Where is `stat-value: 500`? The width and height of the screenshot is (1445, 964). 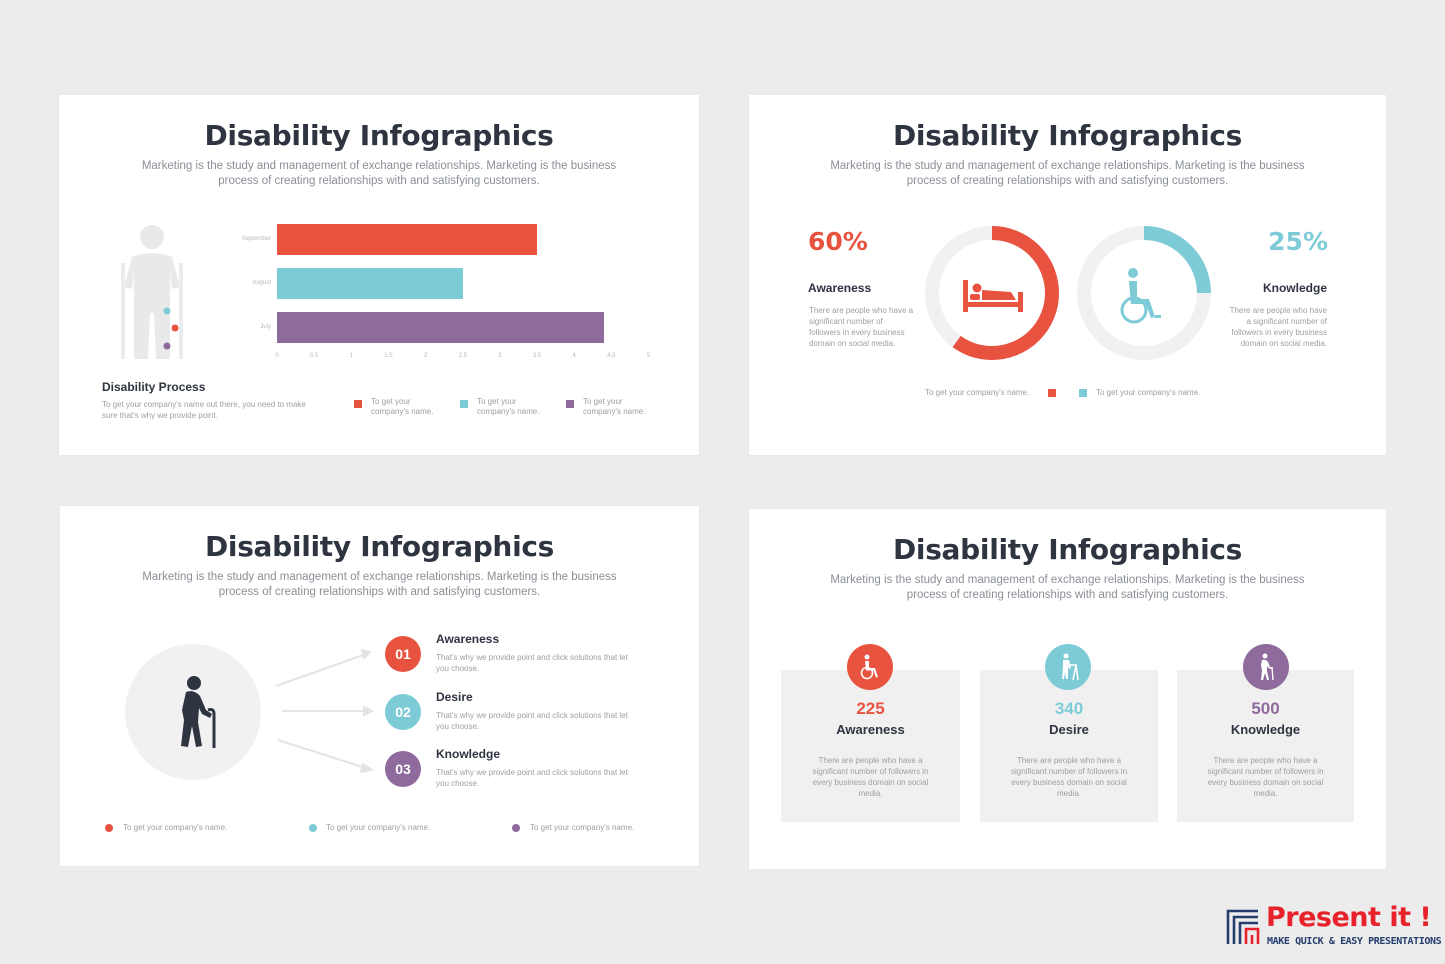 stat-value: 500 is located at coordinates (1265, 708).